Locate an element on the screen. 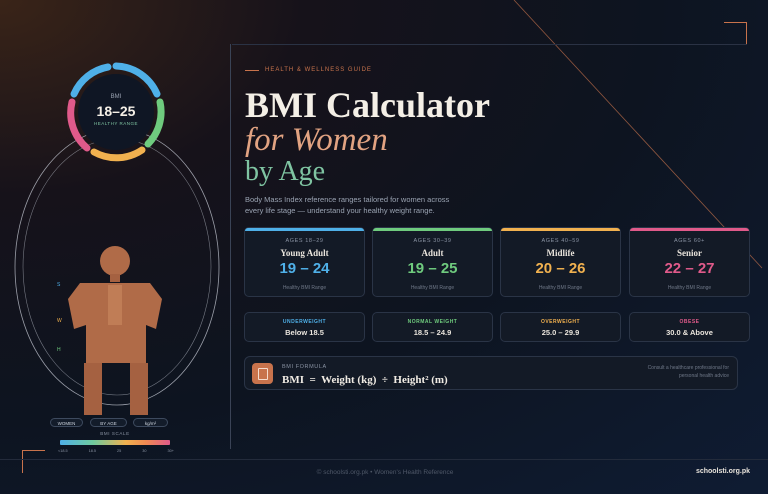 The height and width of the screenshot is (494, 768). card-range: 22 – 27 is located at coordinates (689, 268).